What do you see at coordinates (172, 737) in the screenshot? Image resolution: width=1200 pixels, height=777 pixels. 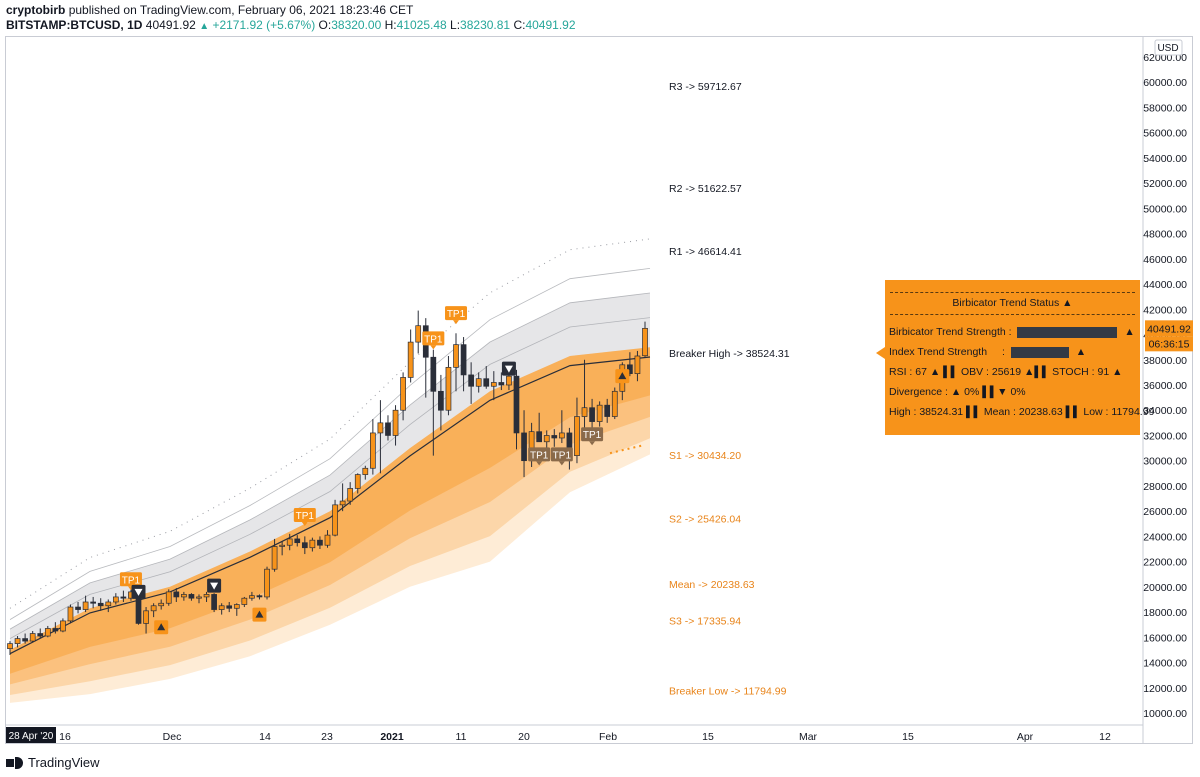 I see `time-tick-label: Dec` at bounding box center [172, 737].